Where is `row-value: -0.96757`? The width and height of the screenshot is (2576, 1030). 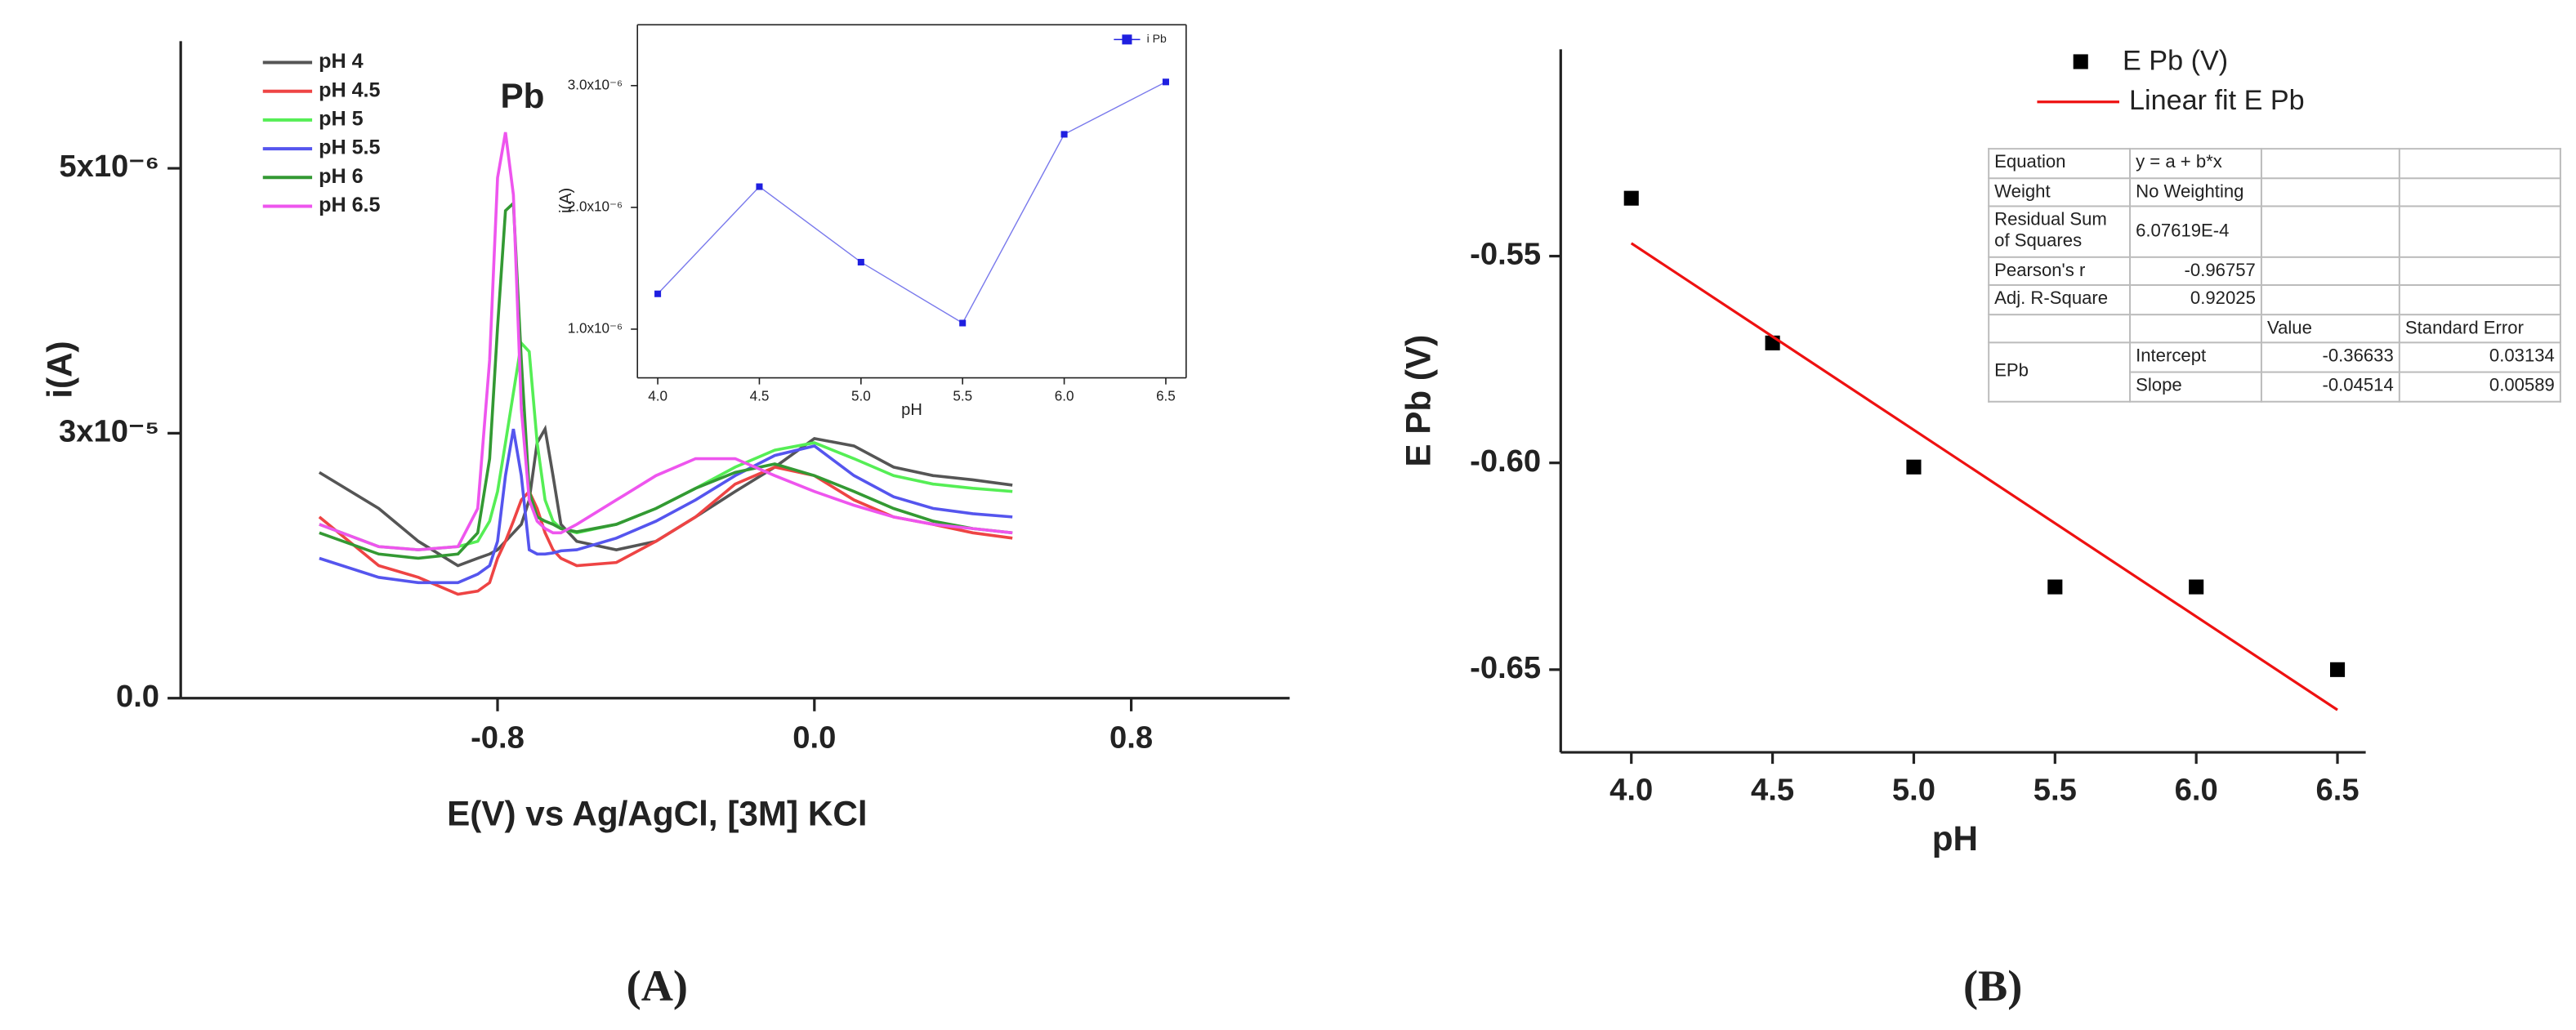
row-value: -0.96757 is located at coordinates (2196, 271).